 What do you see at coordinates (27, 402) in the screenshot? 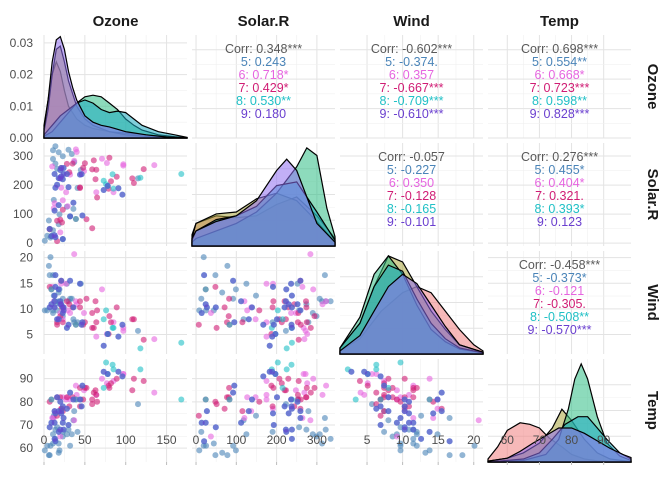
I see `y-tick-label: 80` at bounding box center [27, 402].